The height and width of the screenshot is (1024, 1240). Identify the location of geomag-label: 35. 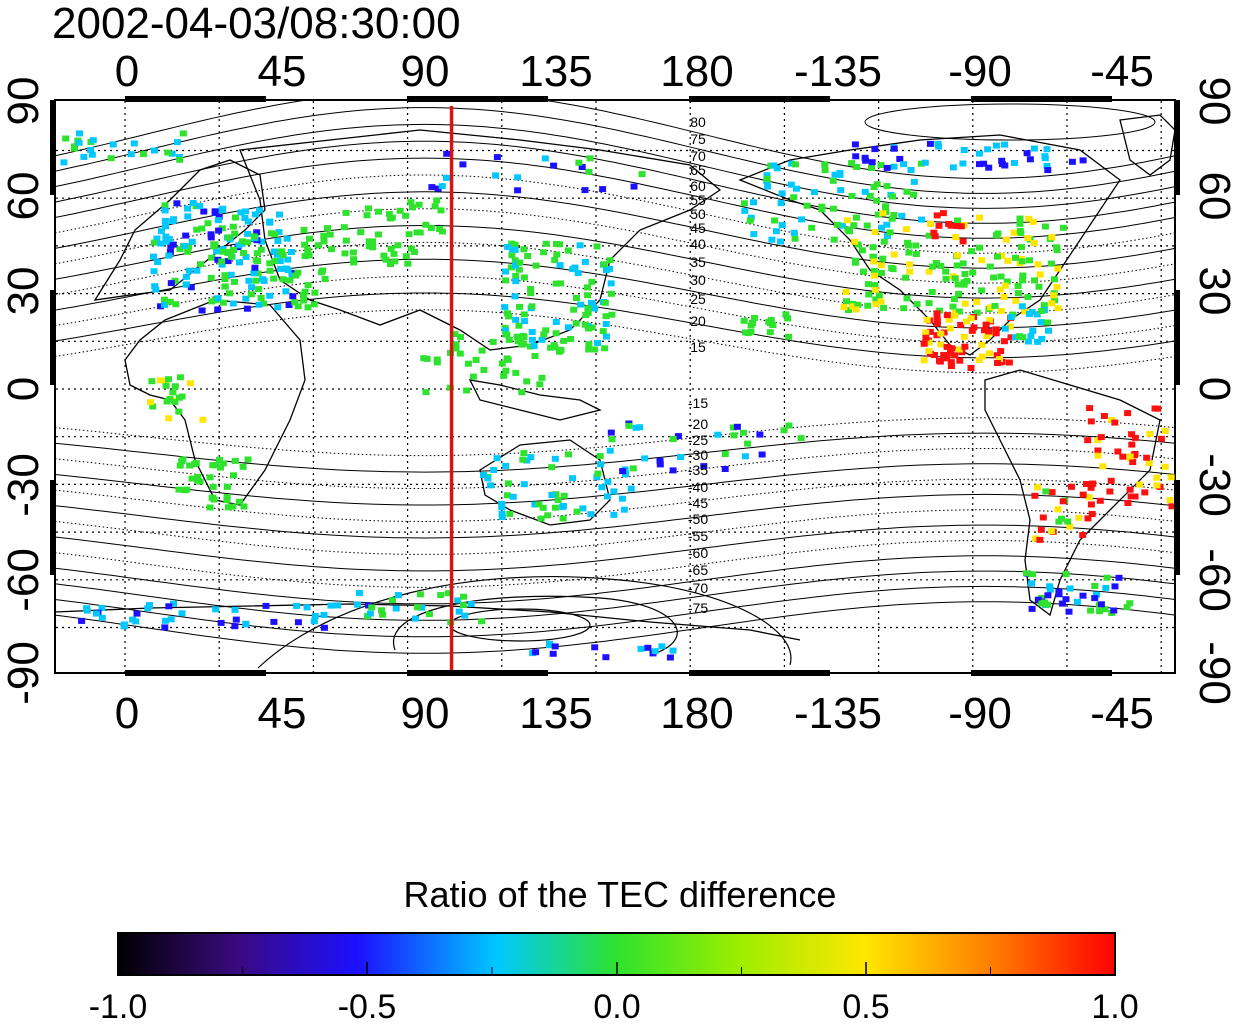
(698, 262).